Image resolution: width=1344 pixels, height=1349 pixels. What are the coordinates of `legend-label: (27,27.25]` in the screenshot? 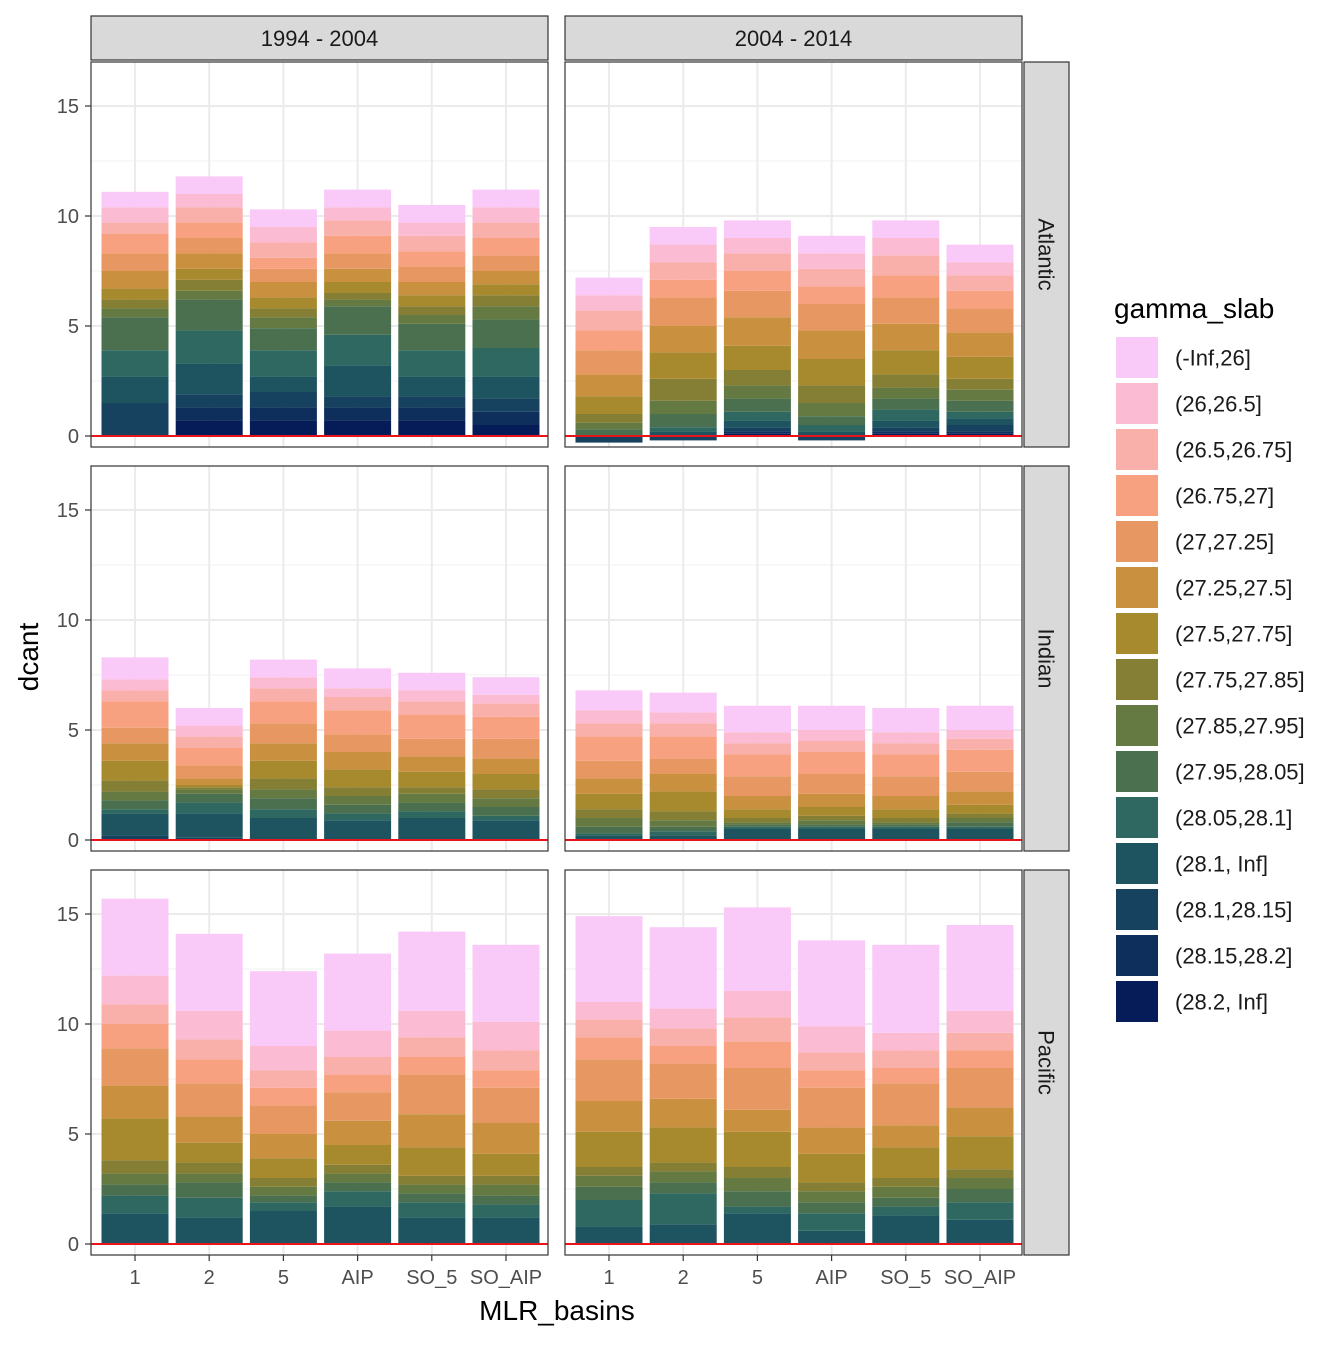 It's located at (1224, 542).